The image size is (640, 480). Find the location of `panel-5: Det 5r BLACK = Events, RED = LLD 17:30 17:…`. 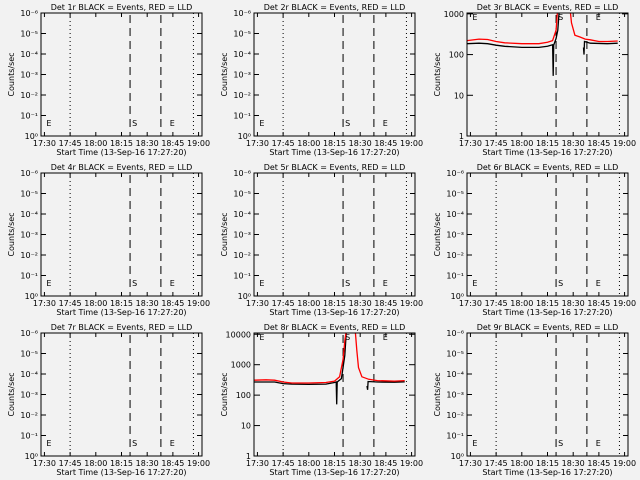

panel-5: Det 5r BLACK = Events, RED = LLD 17:30 17:… is located at coordinates (321, 240).